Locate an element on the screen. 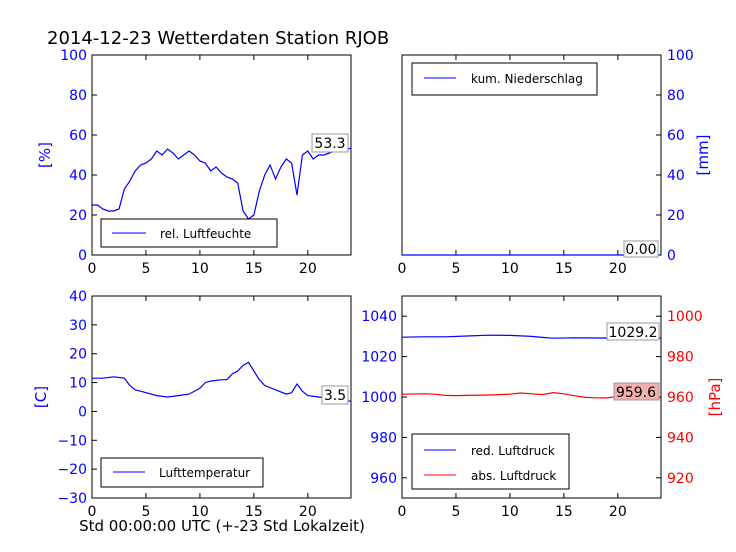  y-tick-label: 10 is located at coordinates (78, 384).